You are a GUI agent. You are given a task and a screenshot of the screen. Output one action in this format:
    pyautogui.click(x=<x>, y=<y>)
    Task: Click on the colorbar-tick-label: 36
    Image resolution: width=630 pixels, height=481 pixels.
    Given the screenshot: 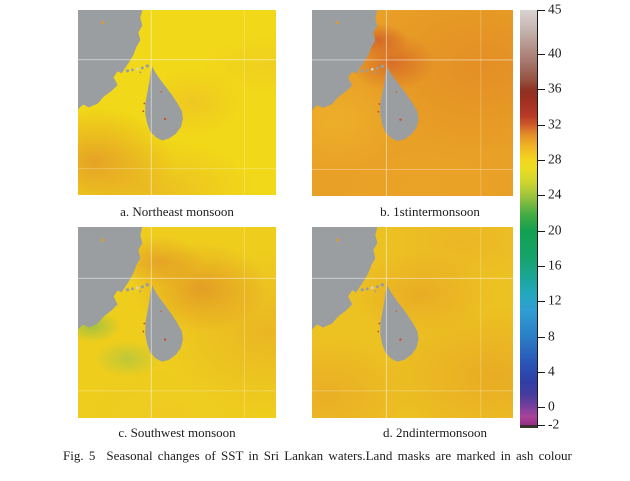 What is the action you would take?
    pyautogui.click(x=555, y=89)
    